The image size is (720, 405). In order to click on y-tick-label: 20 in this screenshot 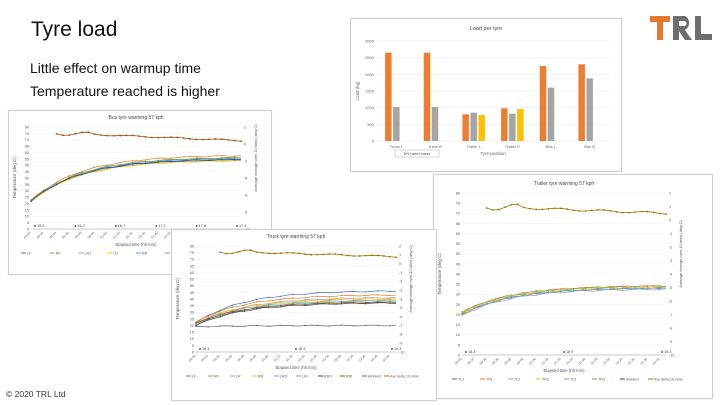, I will do `click(192, 326)`.